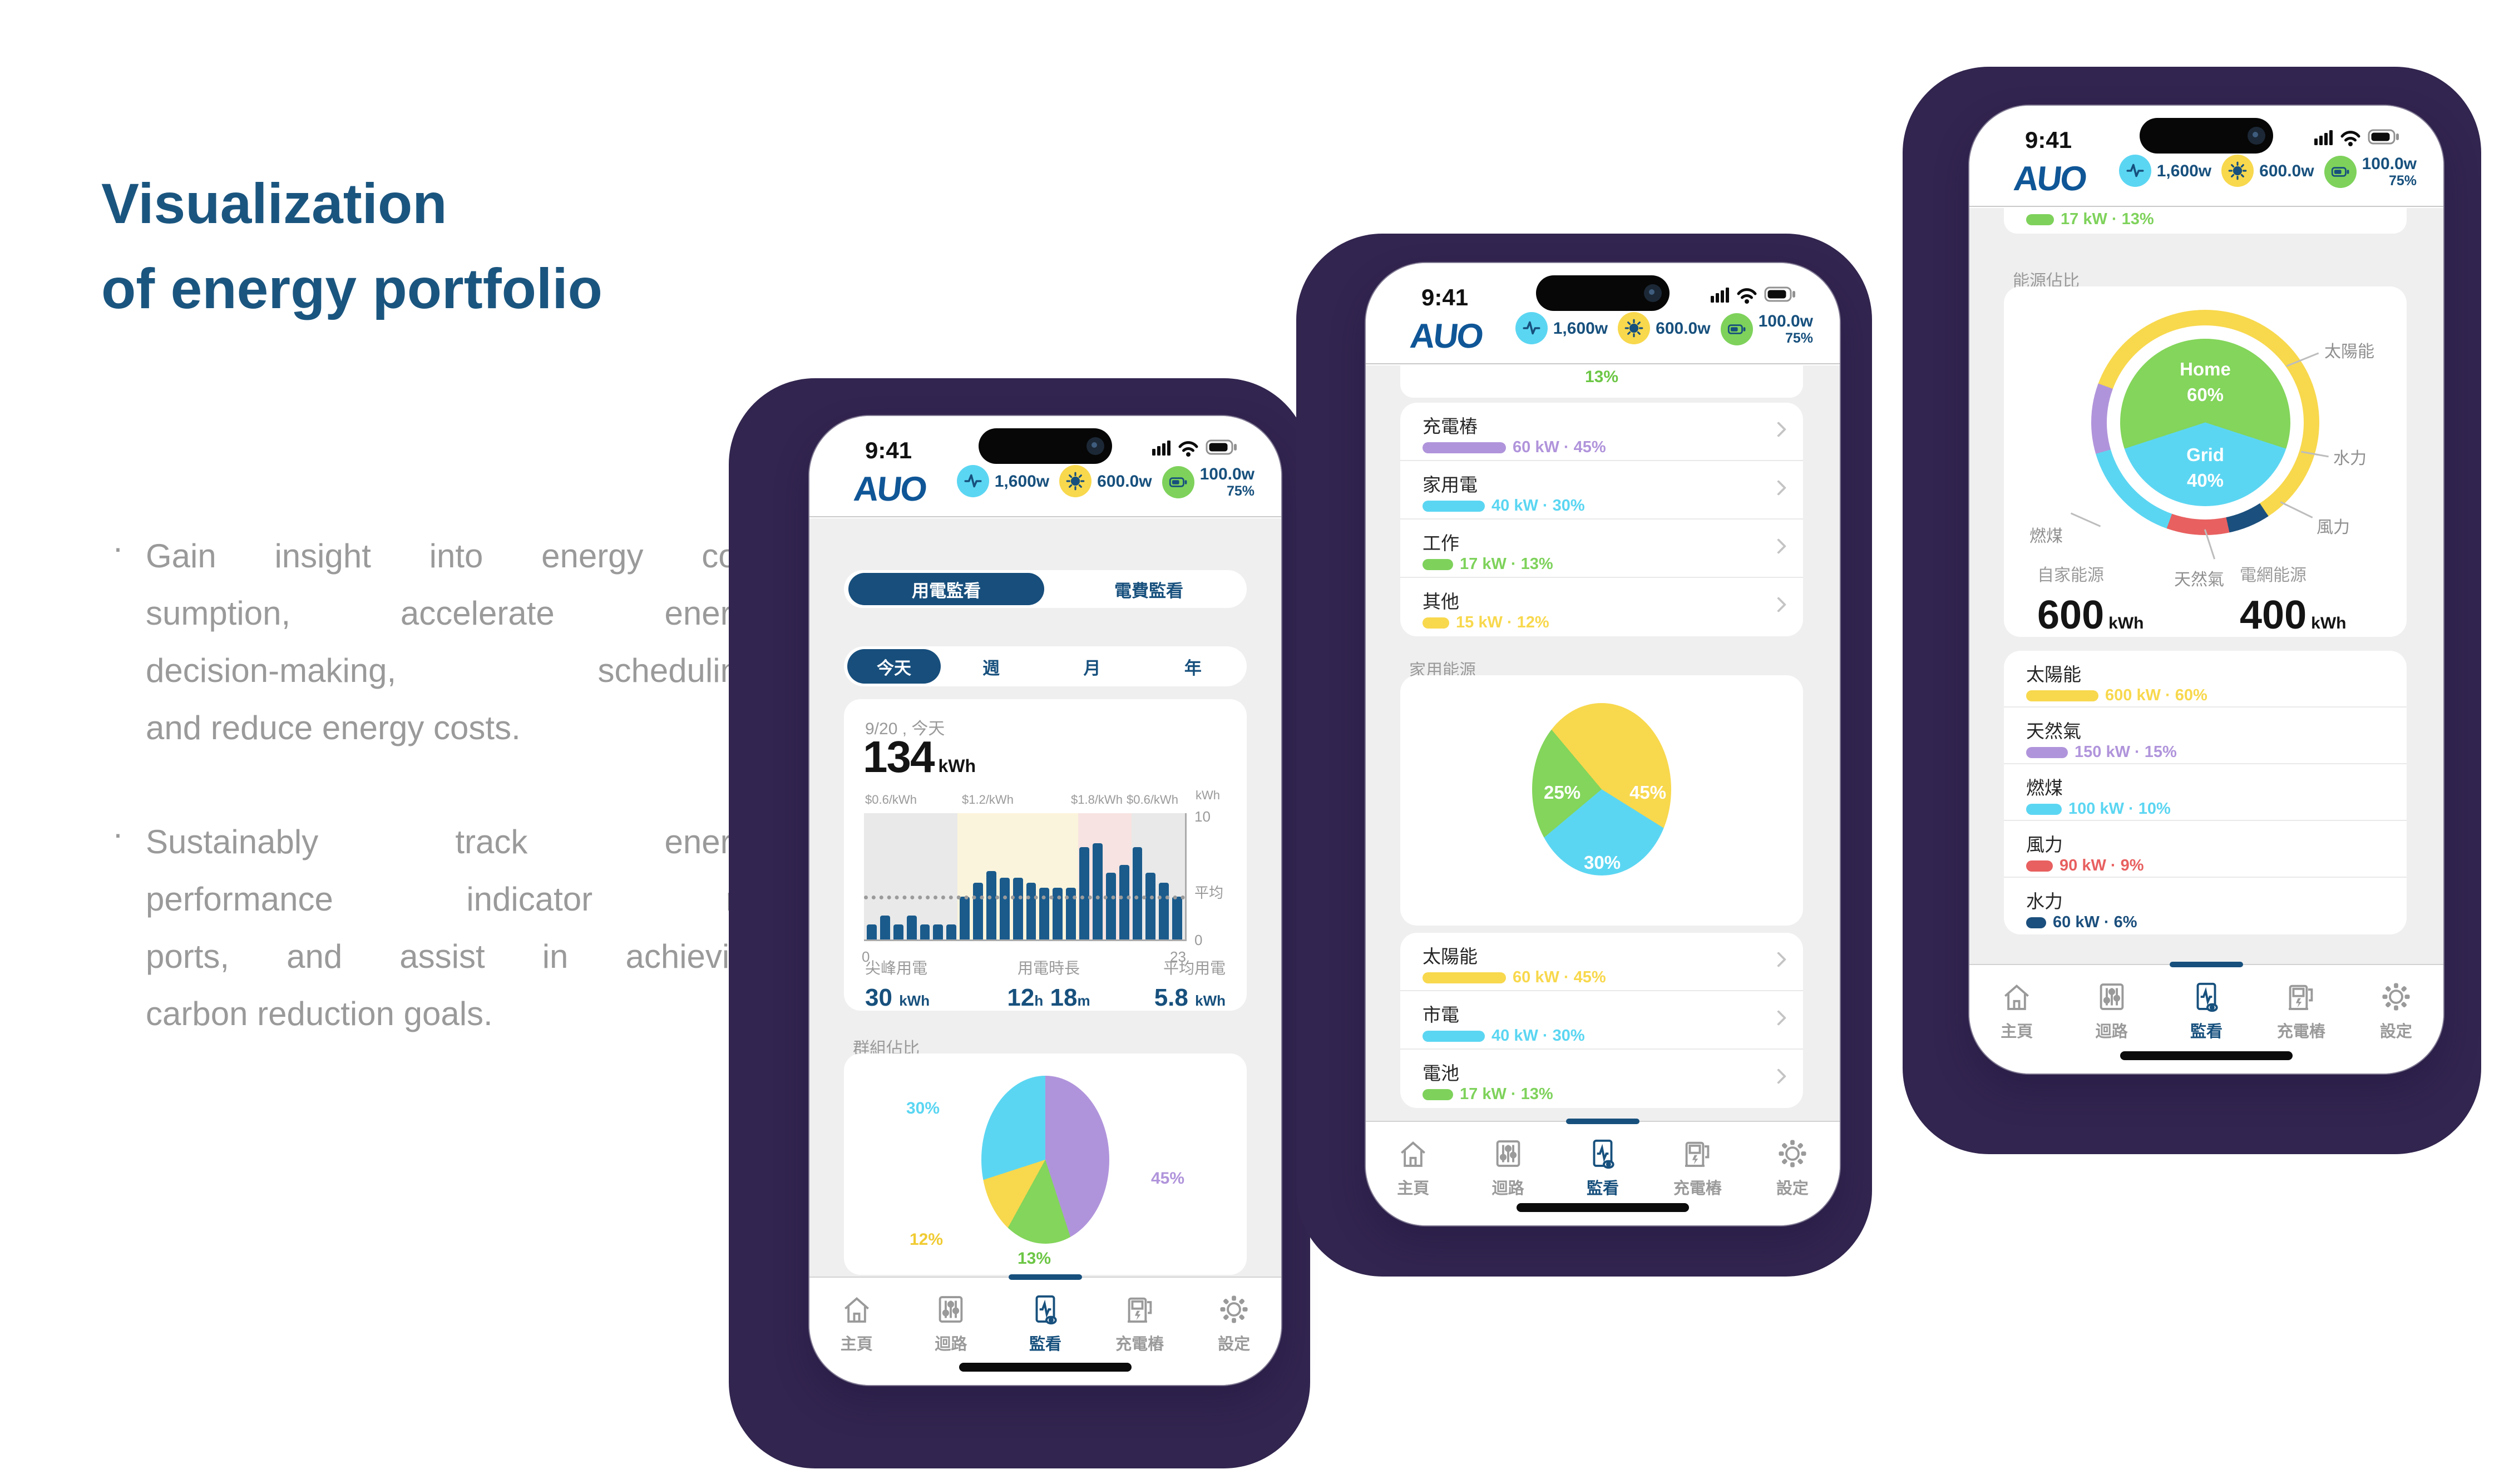  Describe the element at coordinates (866, 956) in the screenshot. I see `x-tick-first: 0` at that location.